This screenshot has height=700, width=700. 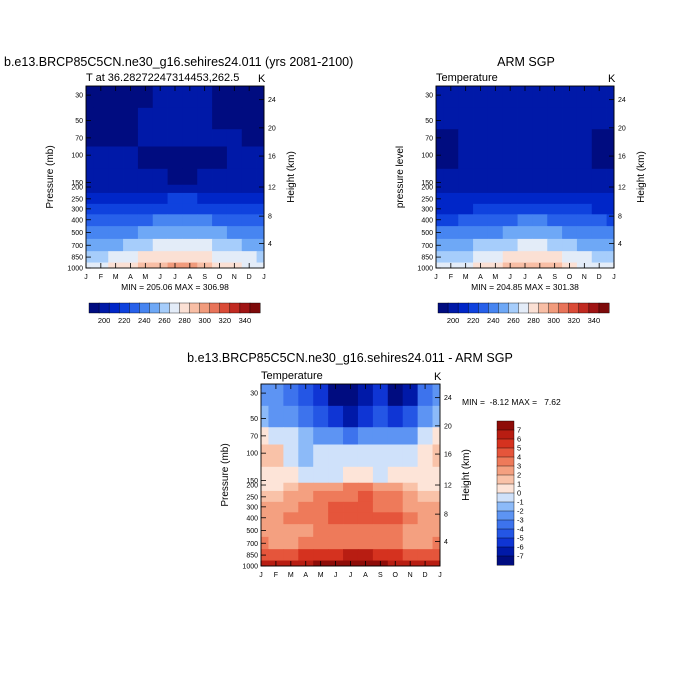 What do you see at coordinates (252, 544) in the screenshot?
I see `diff-ytick-label: 700` at bounding box center [252, 544].